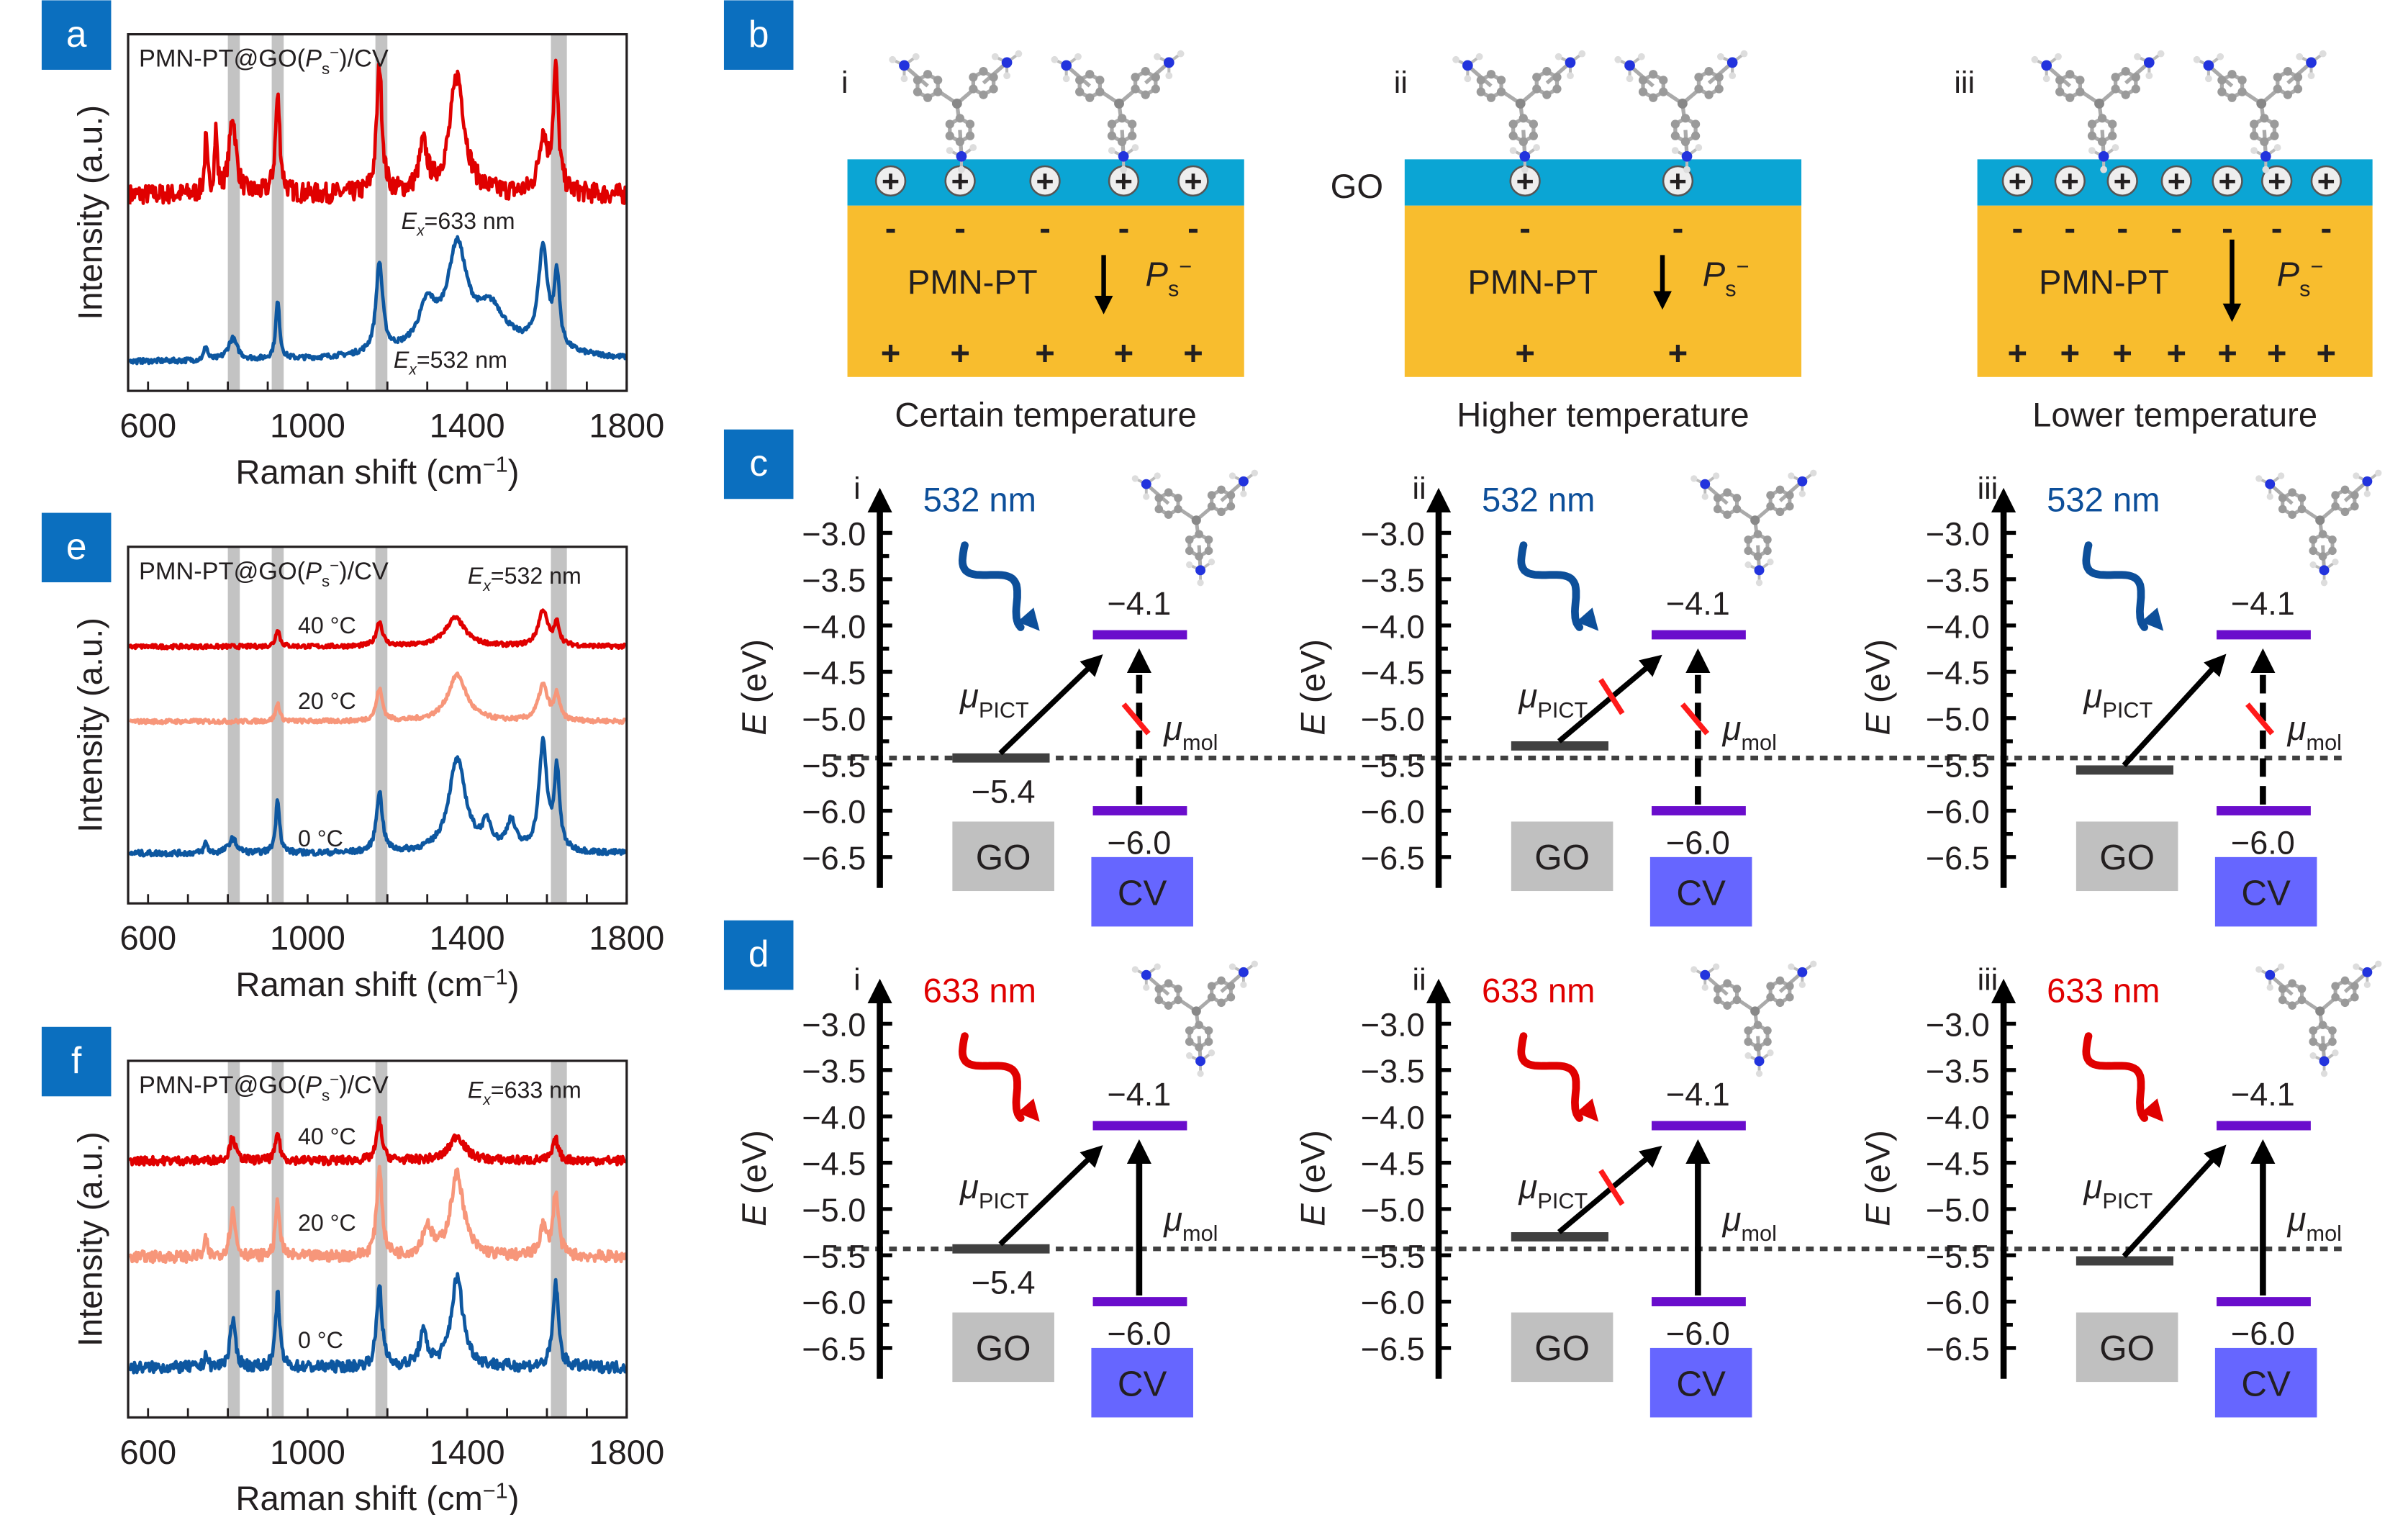  What do you see at coordinates (1393, 1303) in the screenshot?
I see `energy-tick-label: −6.0` at bounding box center [1393, 1303].